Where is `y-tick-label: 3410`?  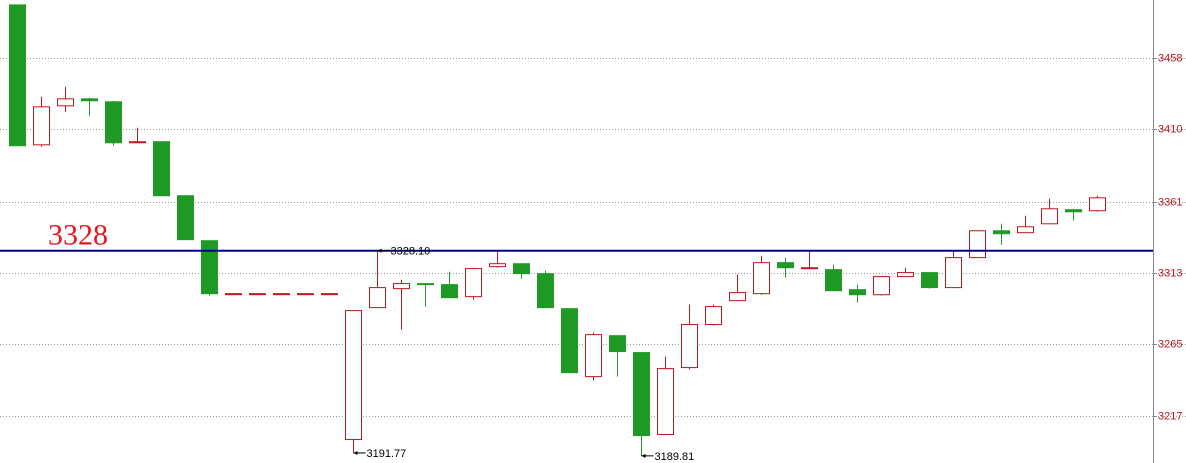 y-tick-label: 3410 is located at coordinates (1170, 129).